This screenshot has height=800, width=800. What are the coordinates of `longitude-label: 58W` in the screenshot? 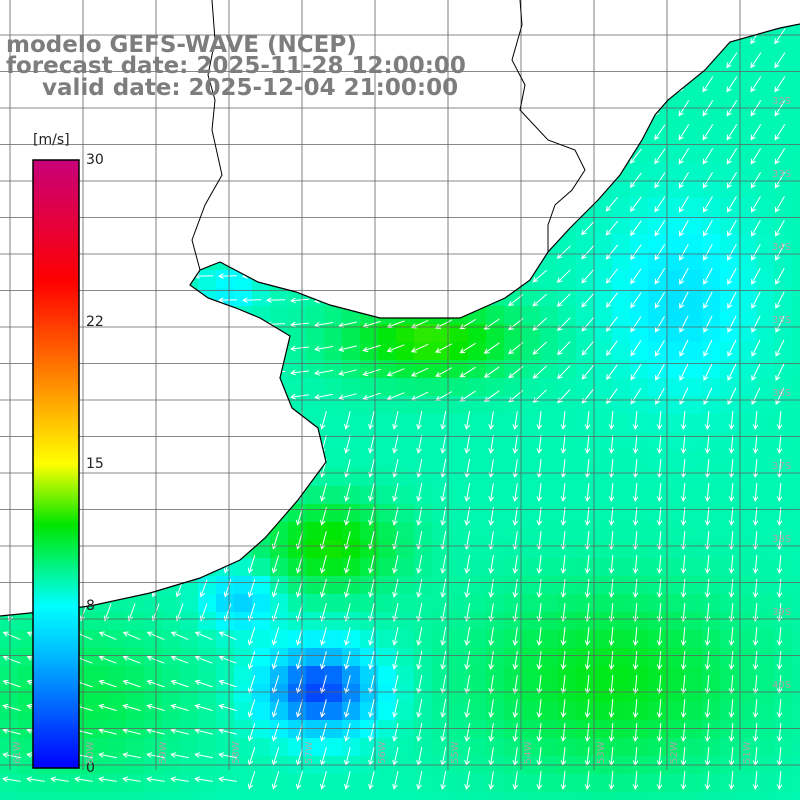 It's located at (236, 752).